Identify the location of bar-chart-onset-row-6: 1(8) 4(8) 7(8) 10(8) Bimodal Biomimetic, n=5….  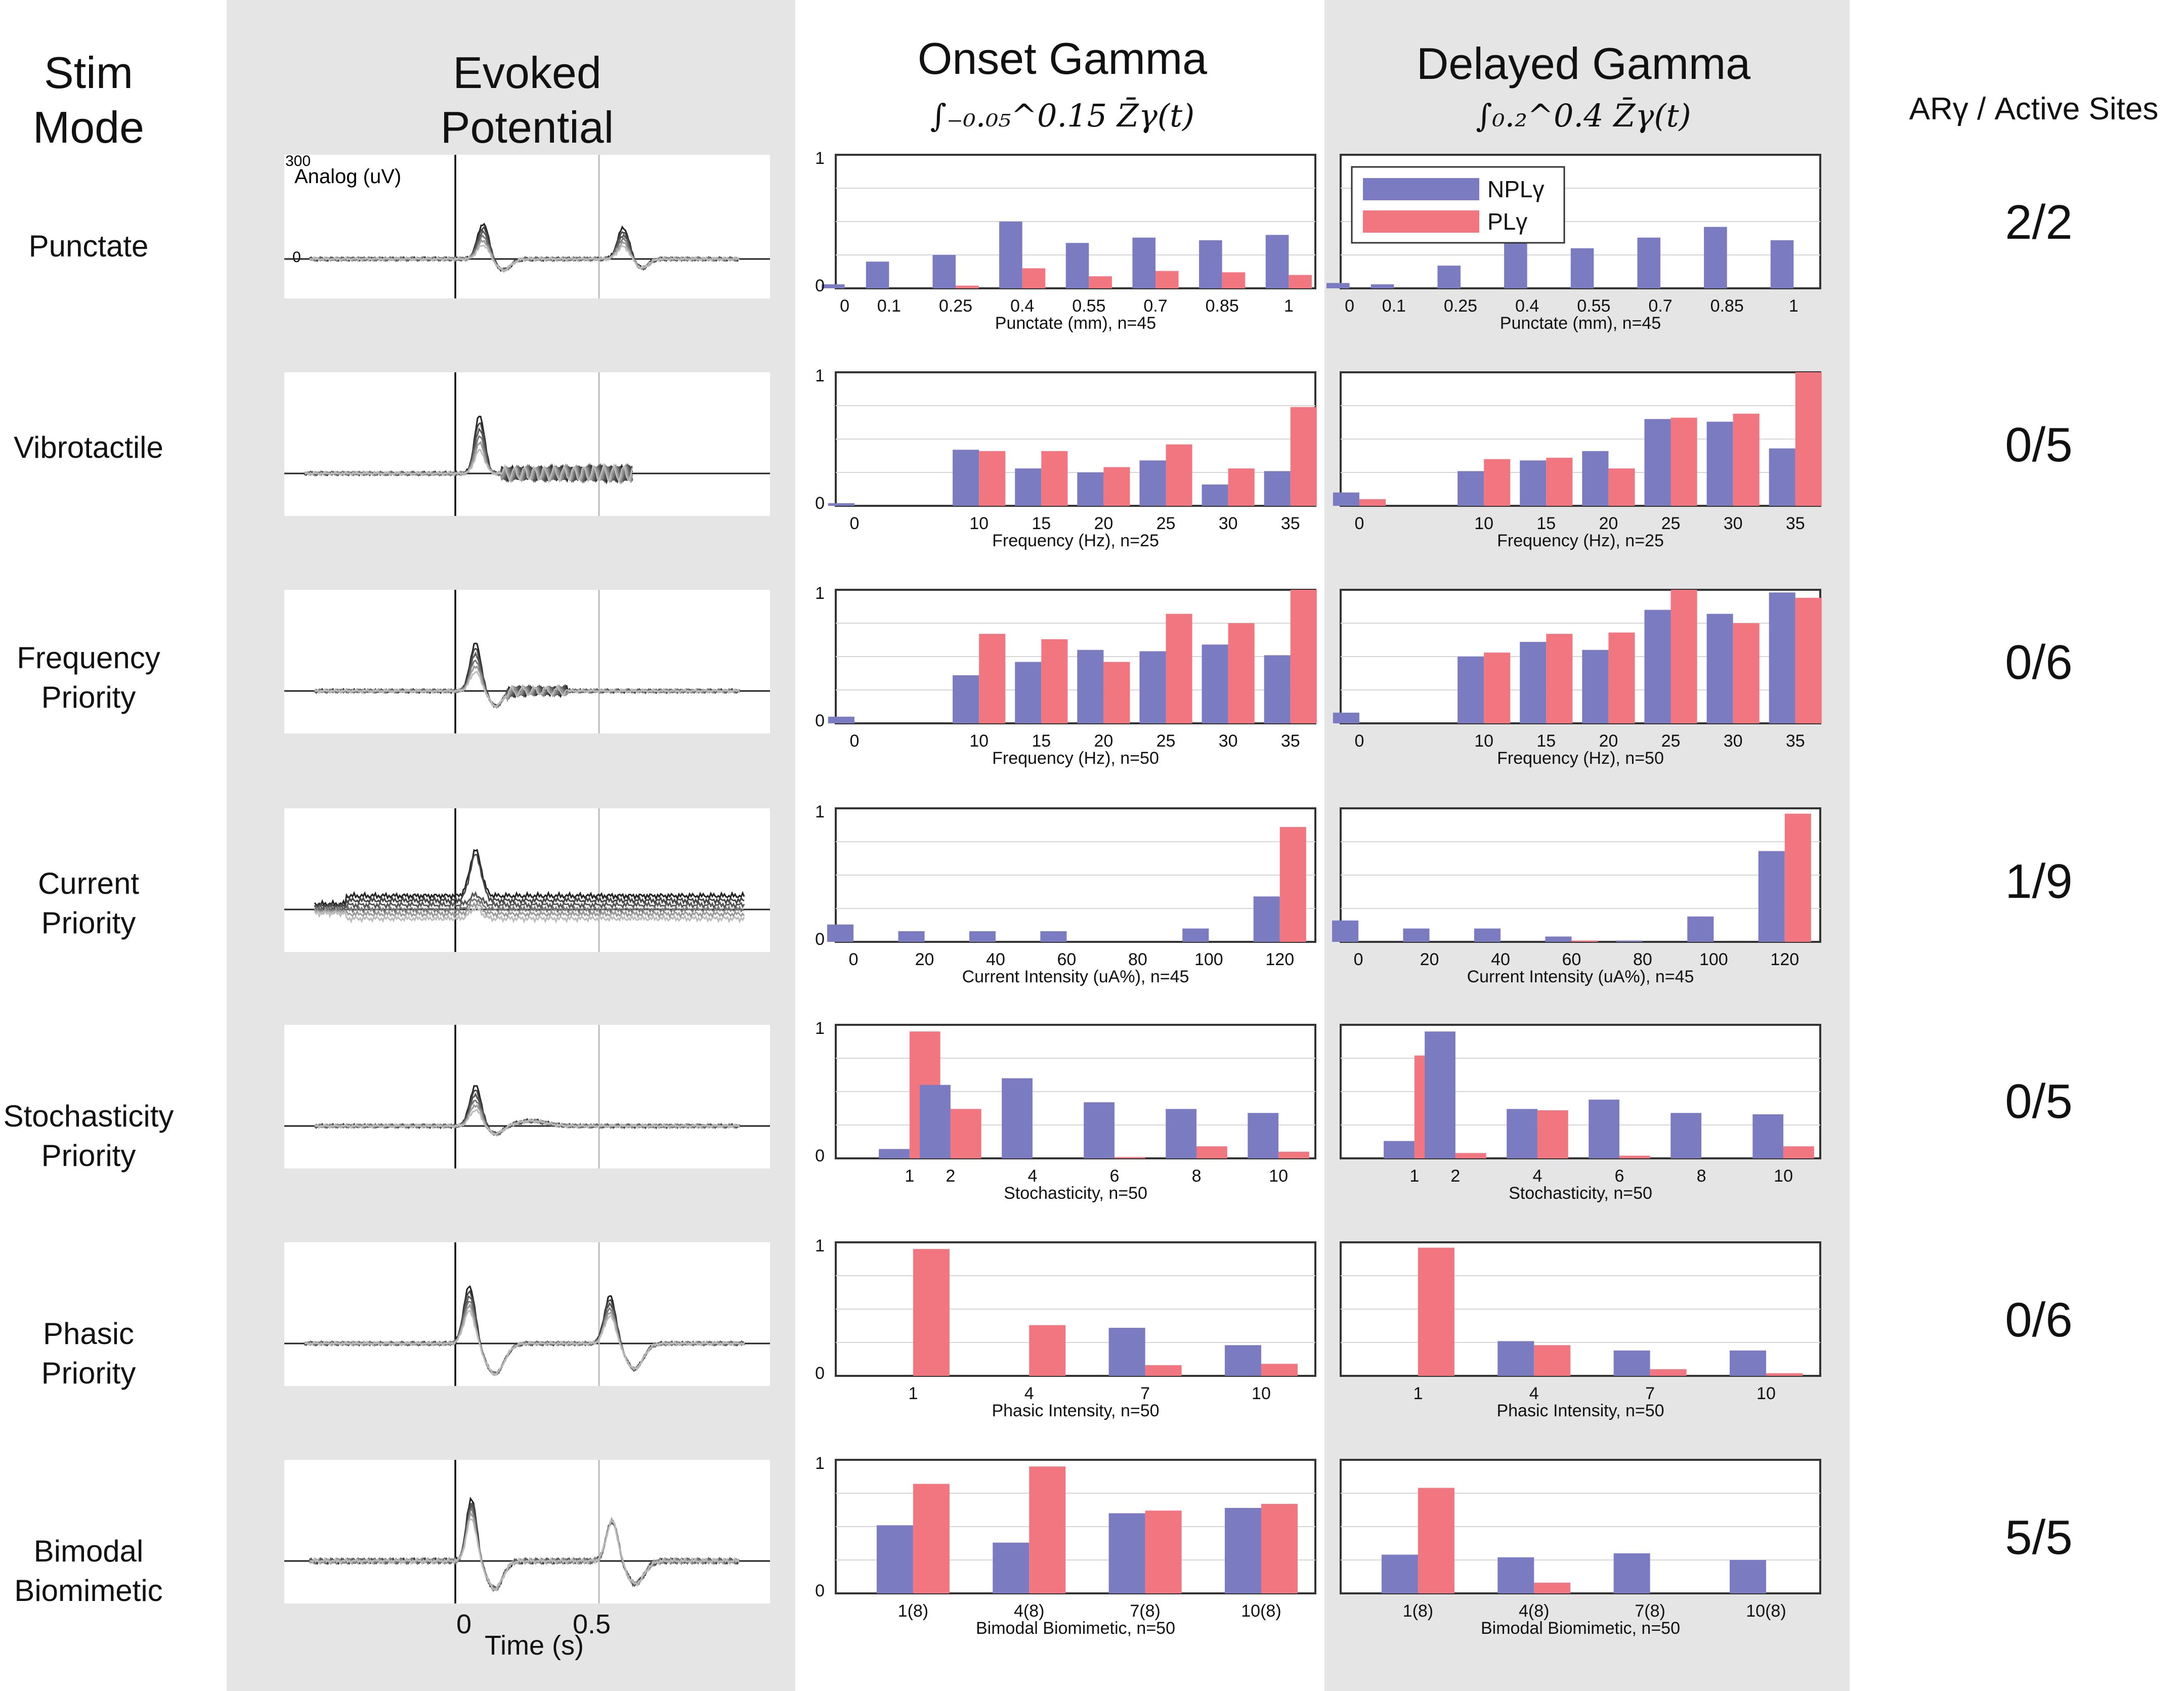
(1066, 1546).